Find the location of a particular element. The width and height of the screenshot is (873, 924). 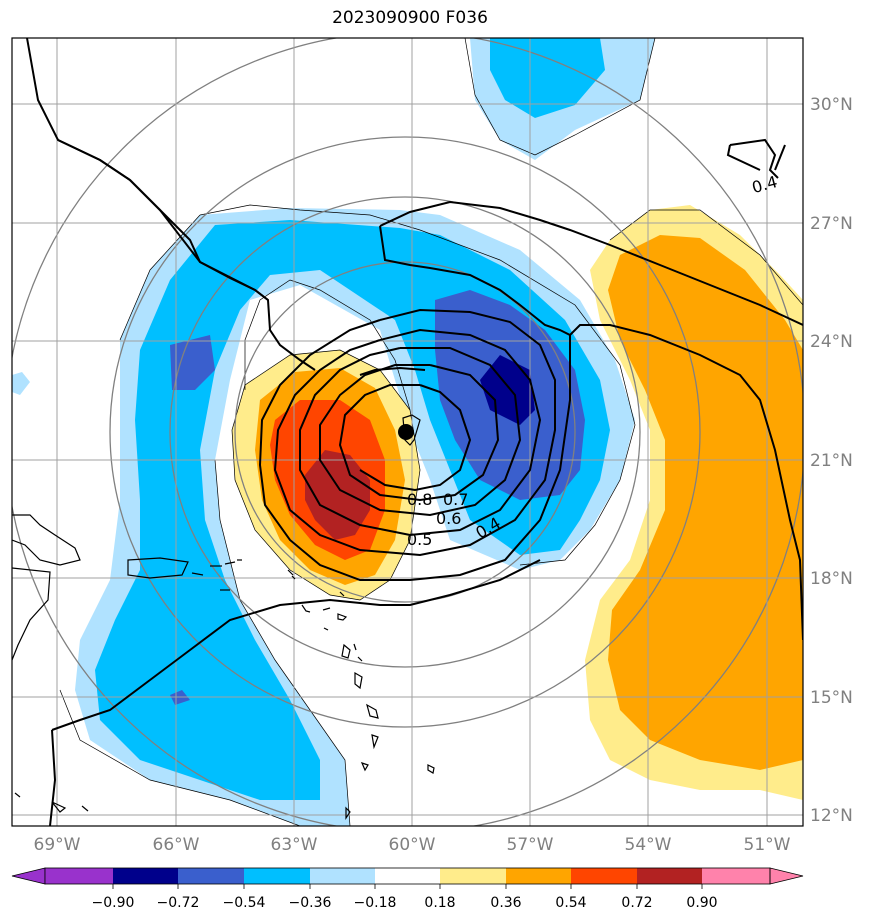

lon-label: 57°W is located at coordinates (530, 845).